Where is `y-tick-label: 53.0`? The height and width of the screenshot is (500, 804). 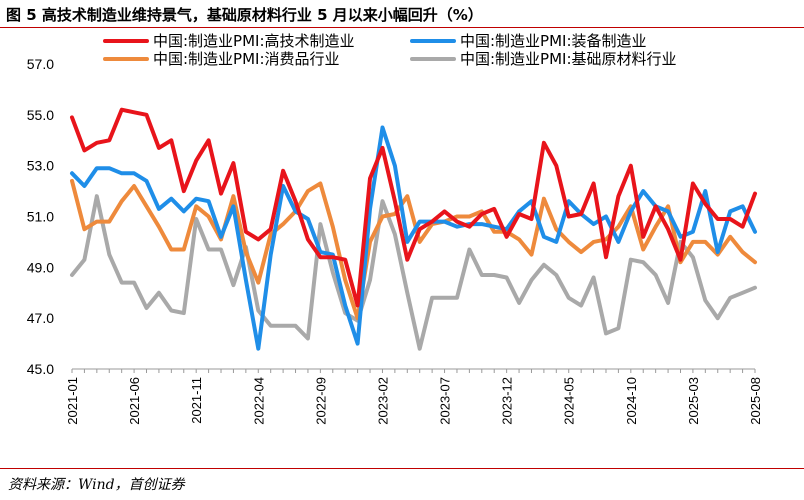
y-tick-label: 53.0 is located at coordinates (40, 166).